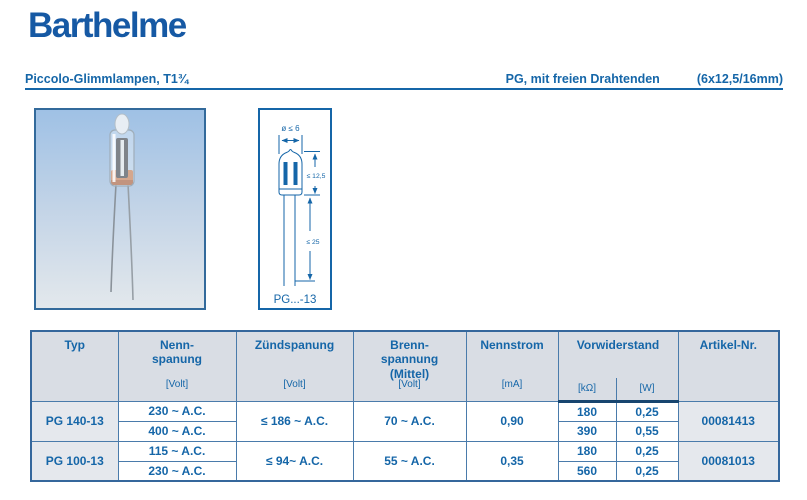 This screenshot has width=807, height=500. I want to click on cell-brennspannung: 70 ~ A.C., so click(409, 421).